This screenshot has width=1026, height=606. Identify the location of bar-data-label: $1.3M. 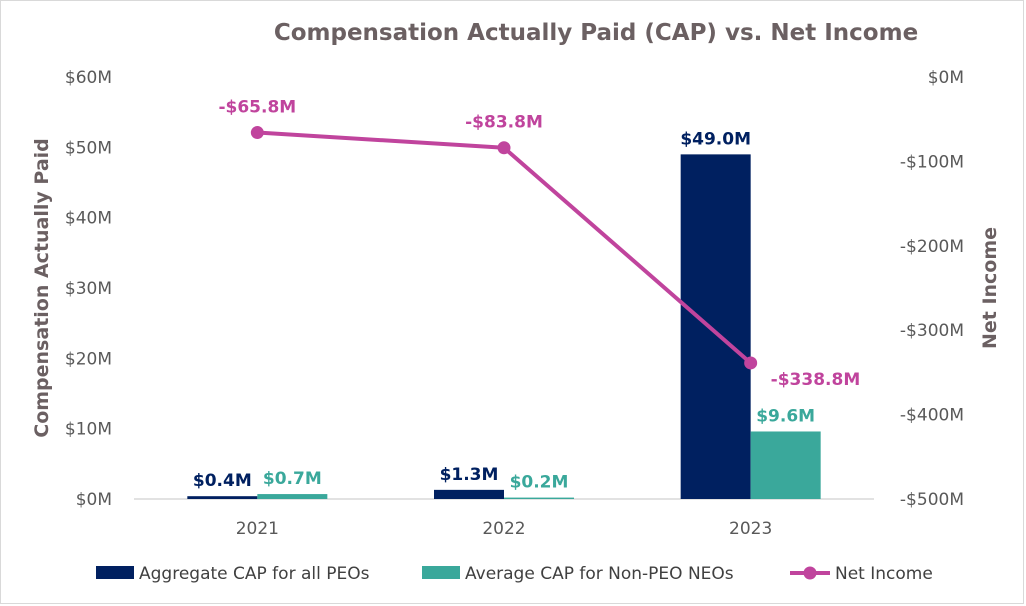
(469, 475).